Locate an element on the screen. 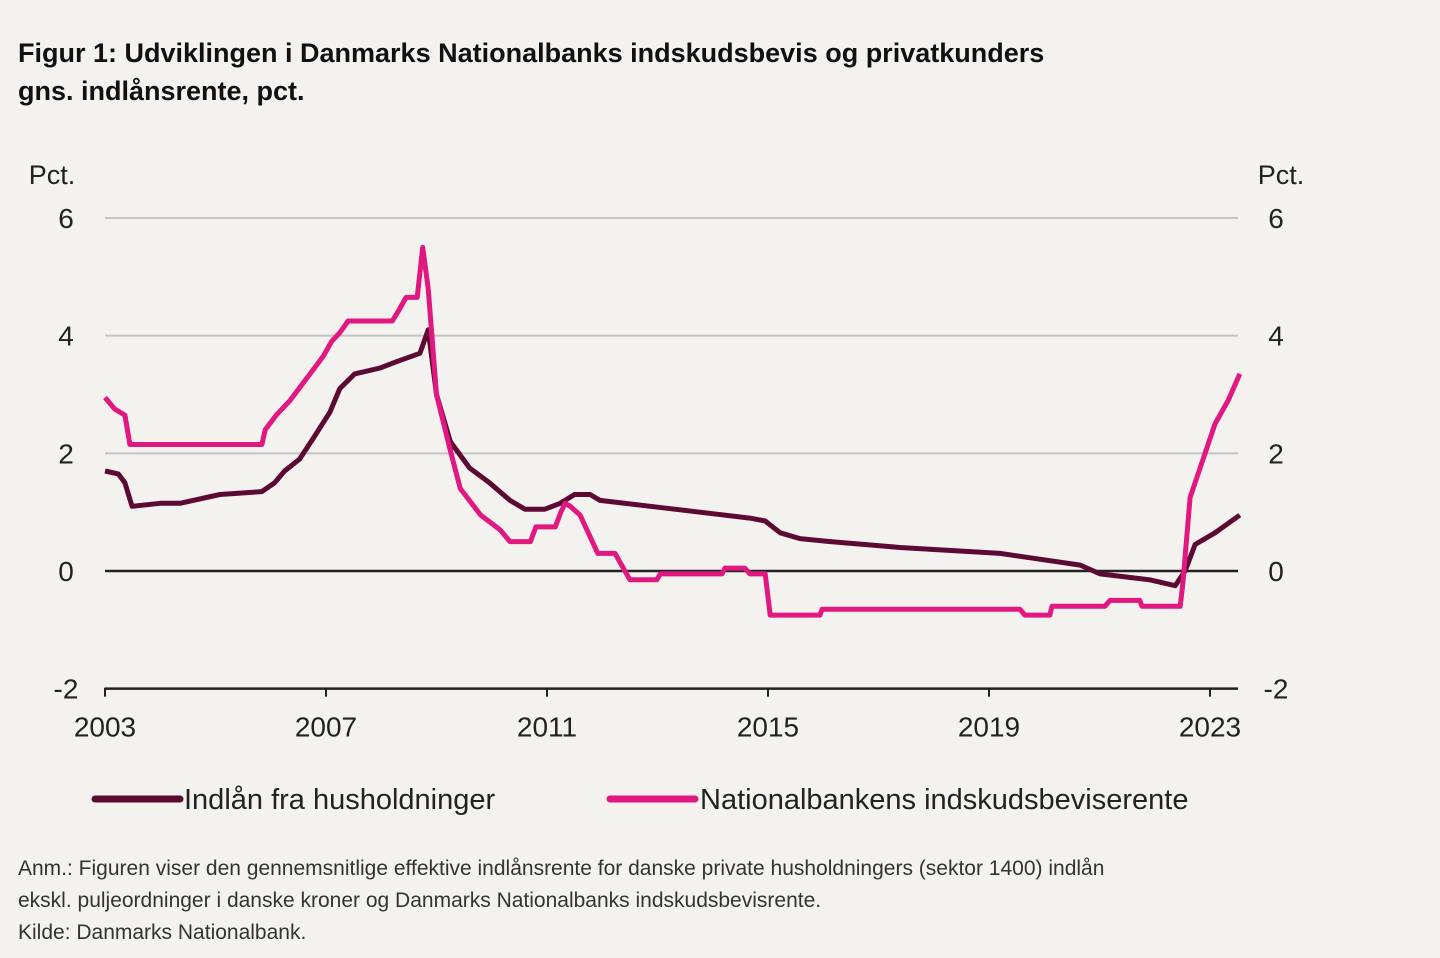 This screenshot has width=1440, height=958. y-tick-label-right: 0 is located at coordinates (1276, 571).